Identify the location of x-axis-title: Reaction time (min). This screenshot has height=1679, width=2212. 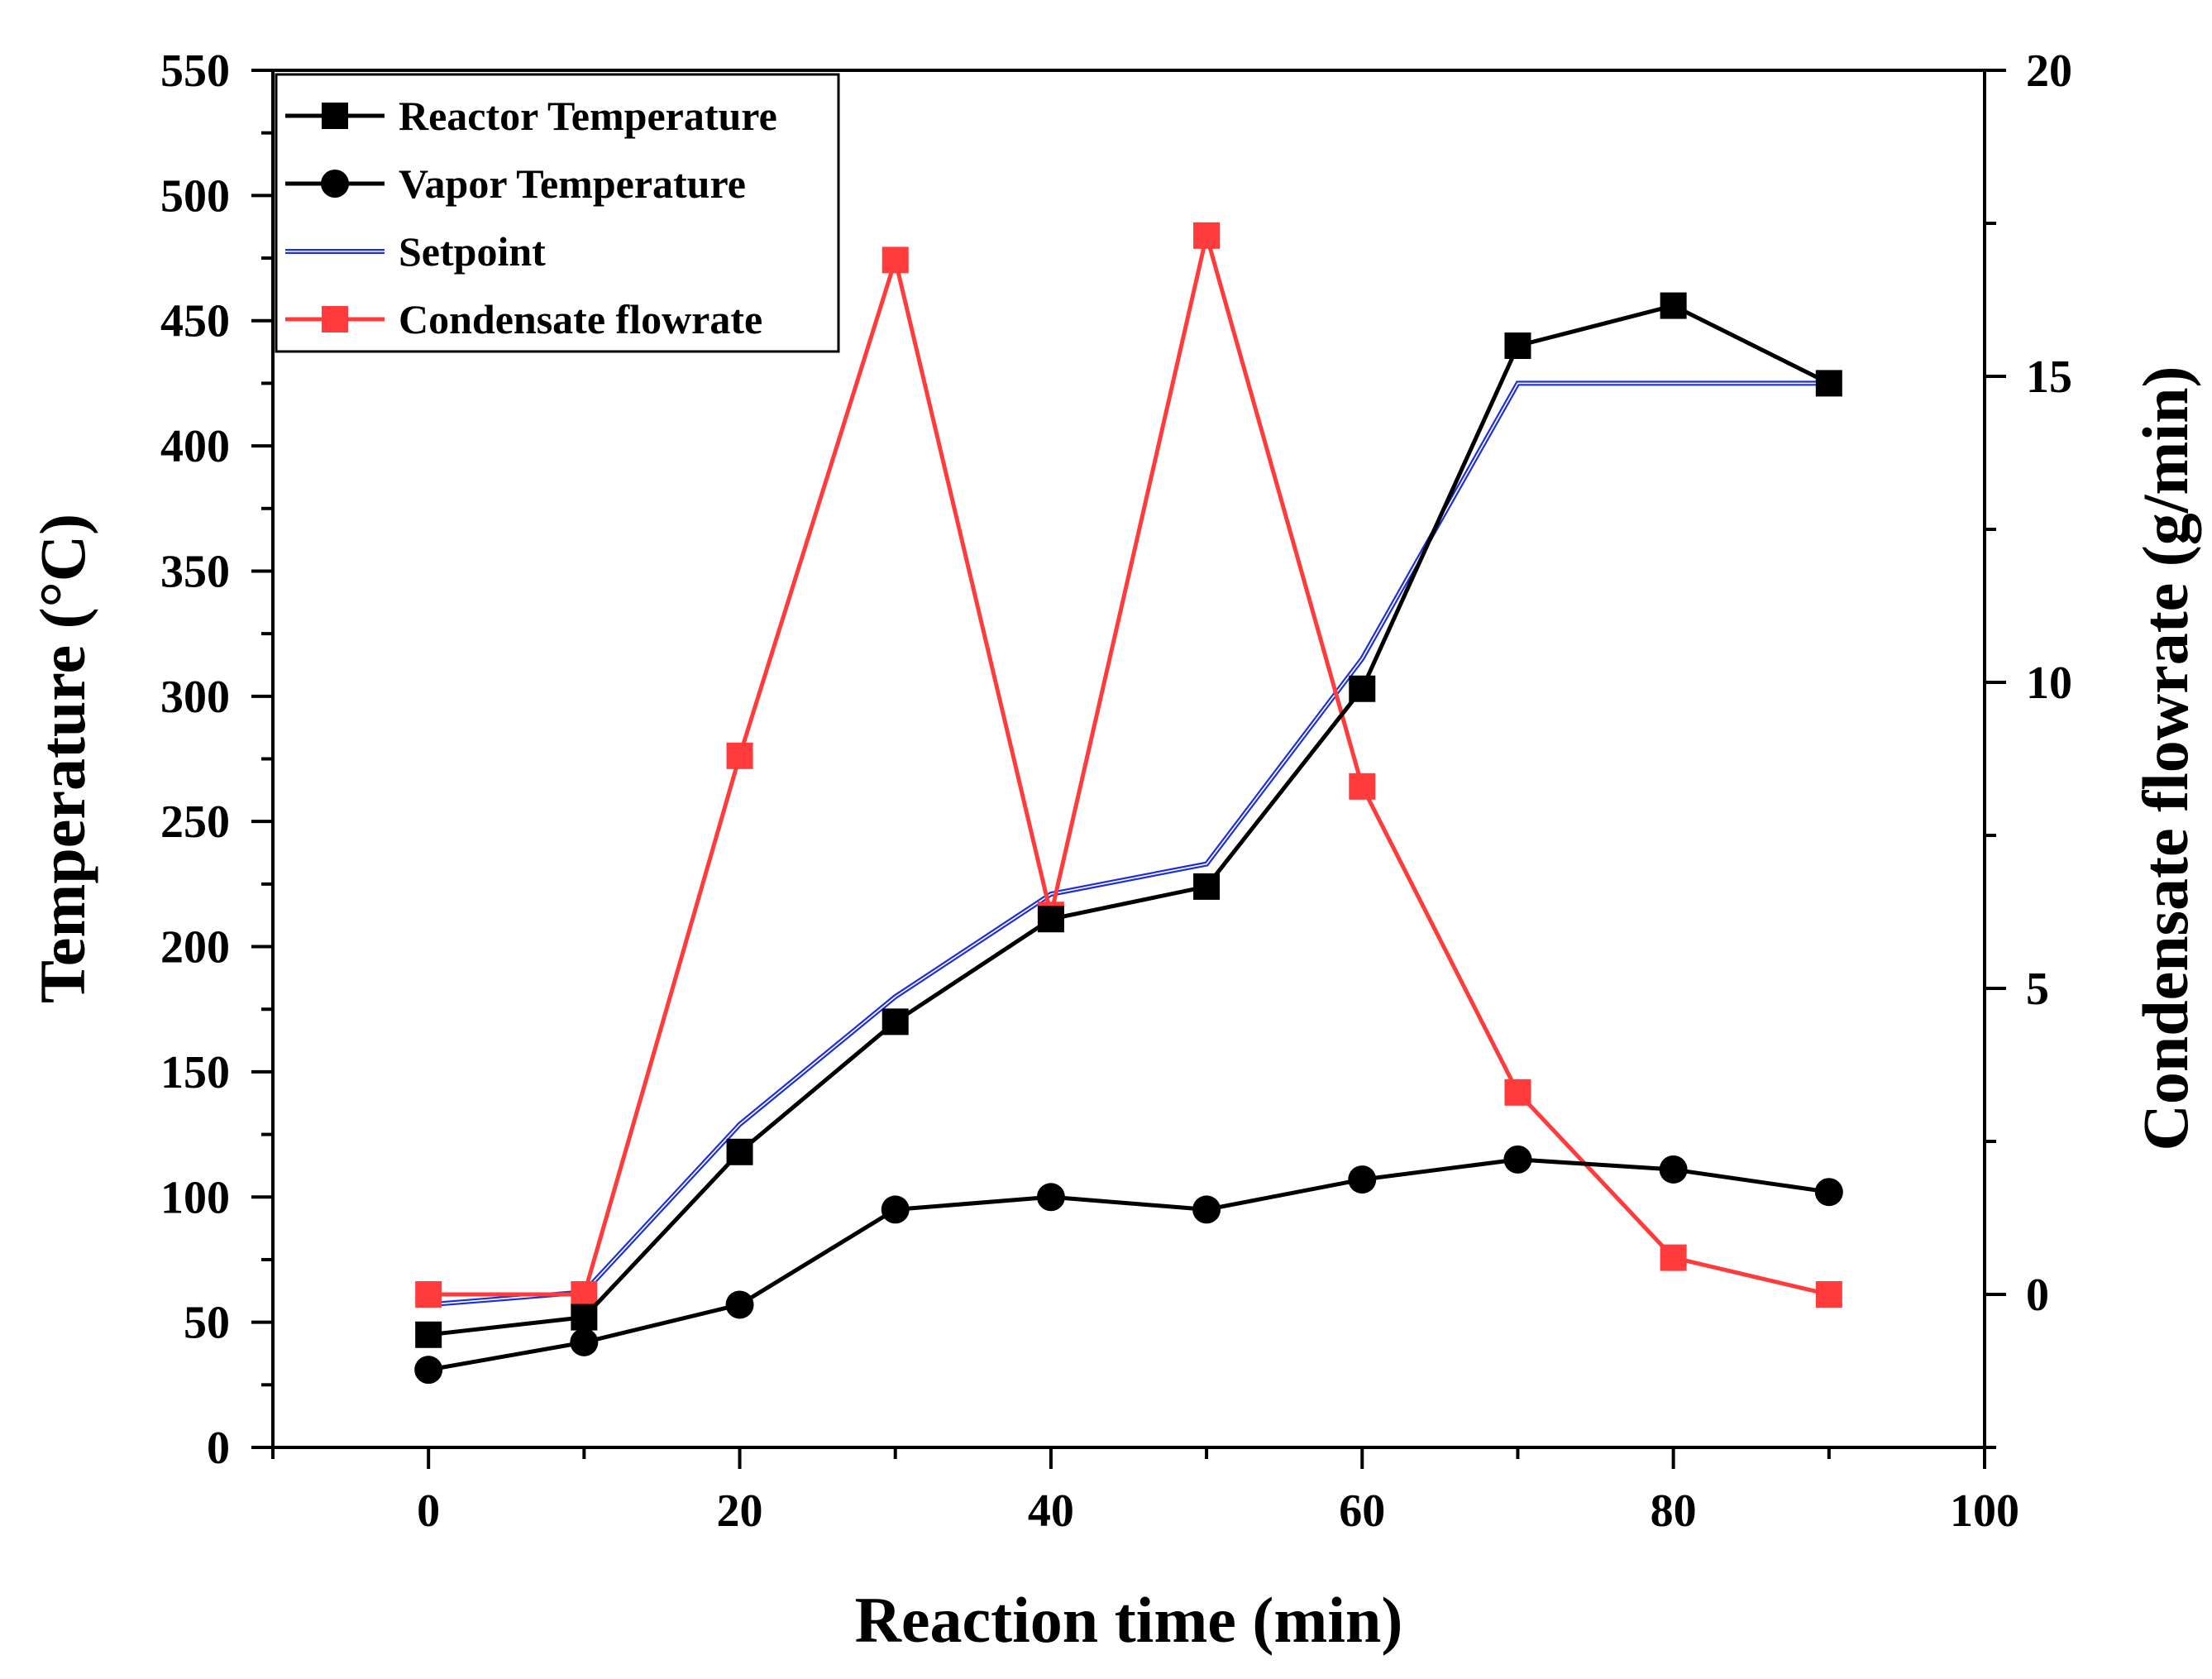
(1129, 1620).